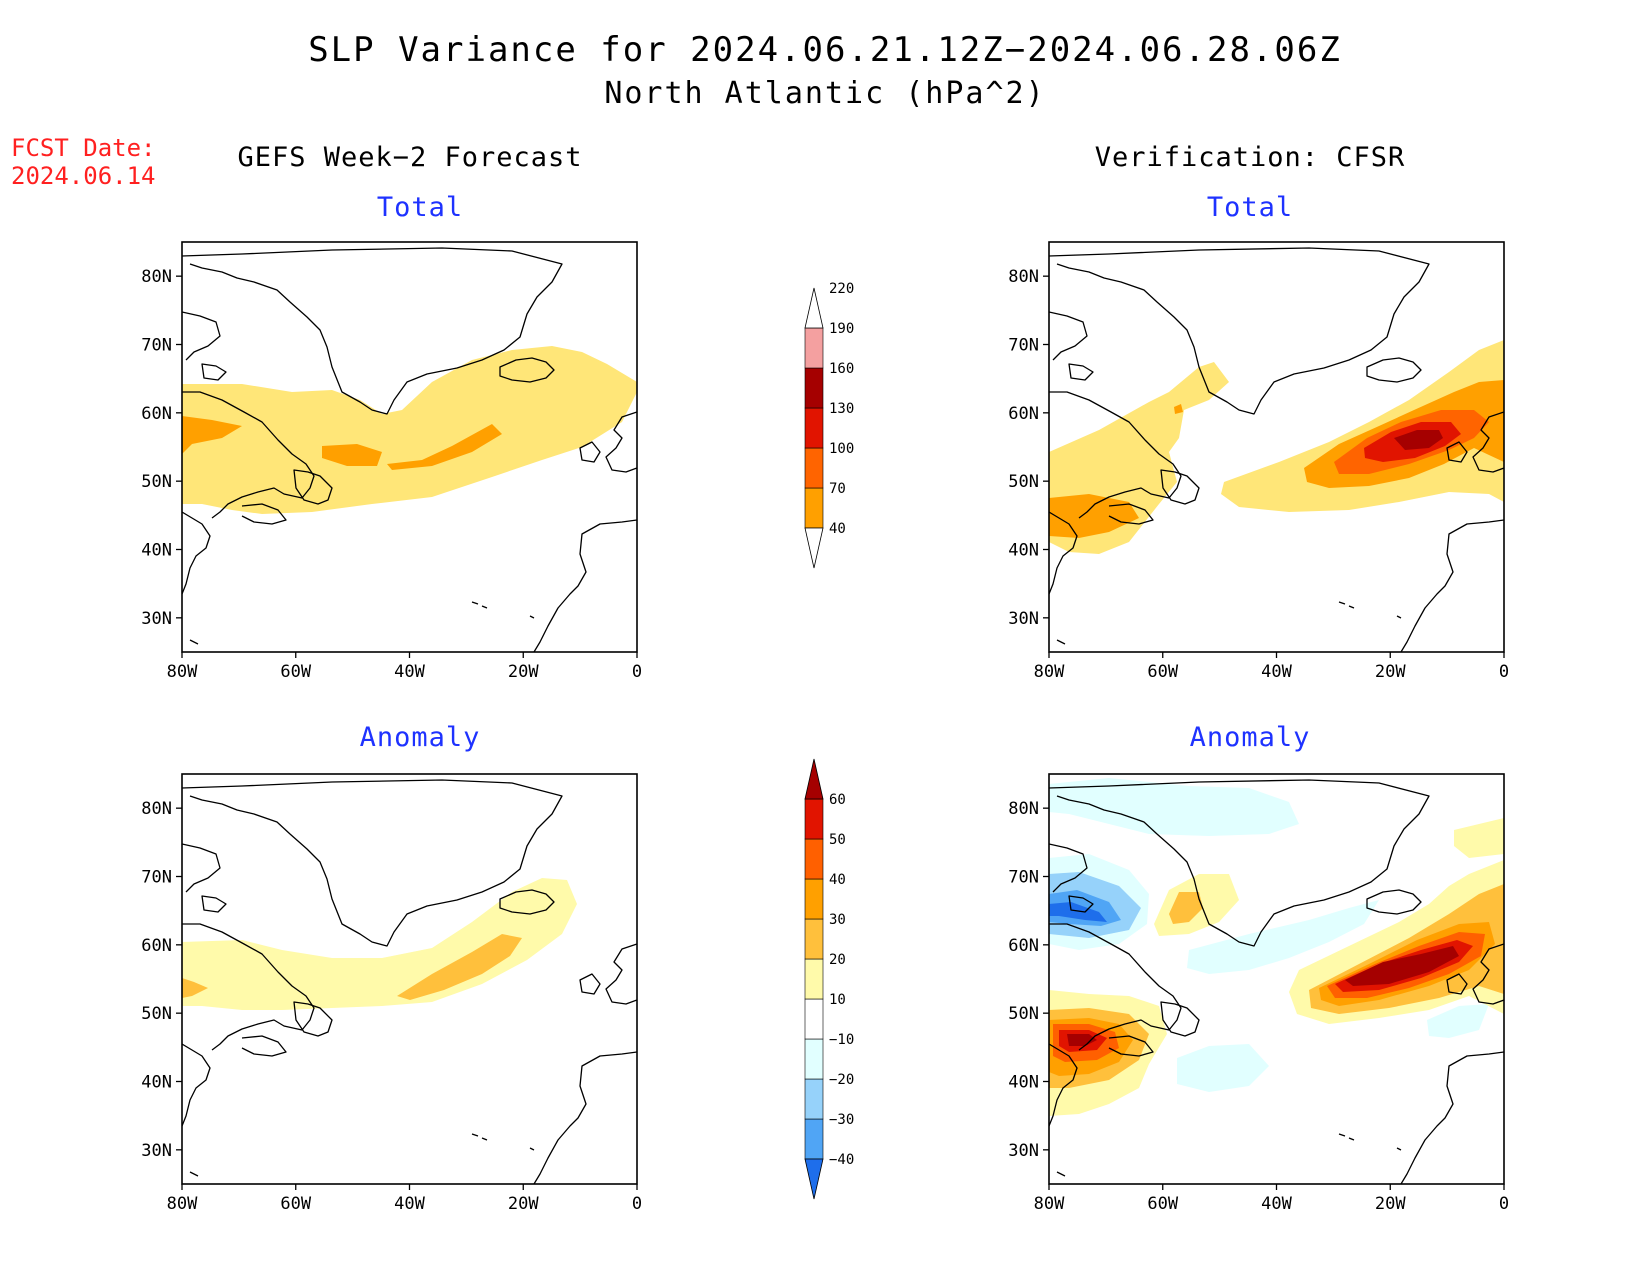 This screenshot has height=1275, width=1650. Describe the element at coordinates (837, 1000) in the screenshot. I see `colorbar-level-label: 10` at that location.